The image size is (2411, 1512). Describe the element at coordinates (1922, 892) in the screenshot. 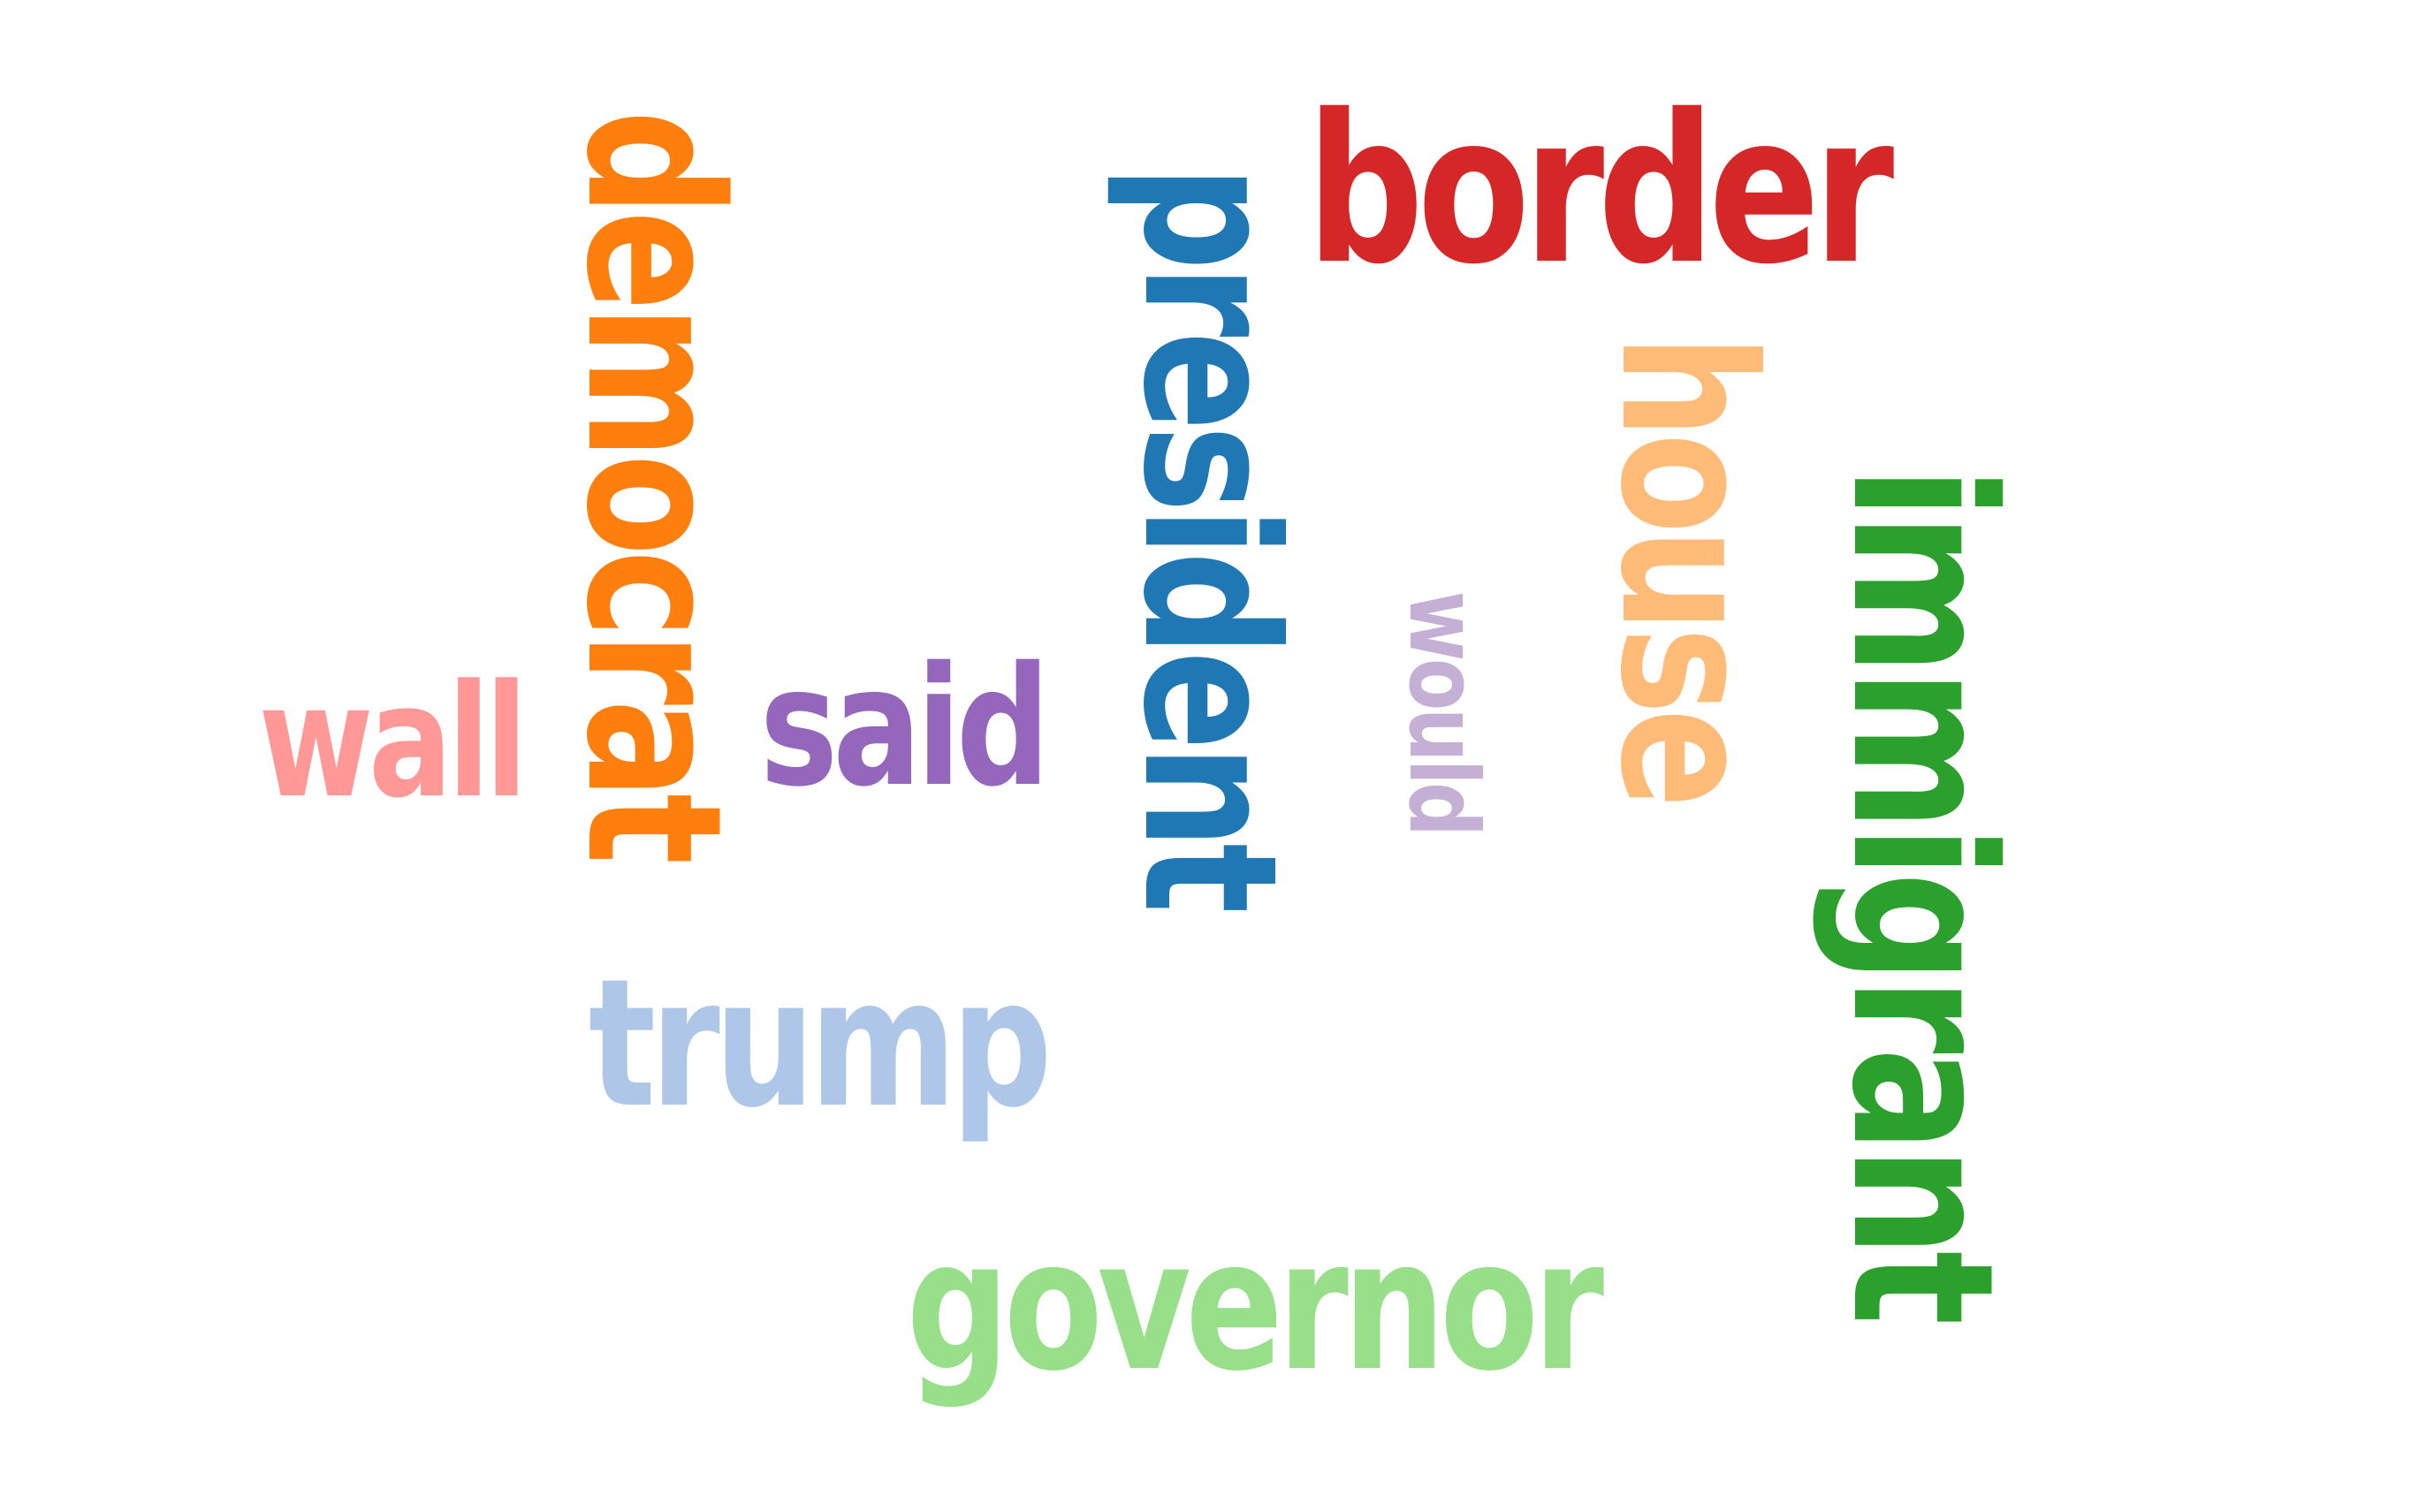

I see `word-immigrant: immigrant` at that location.